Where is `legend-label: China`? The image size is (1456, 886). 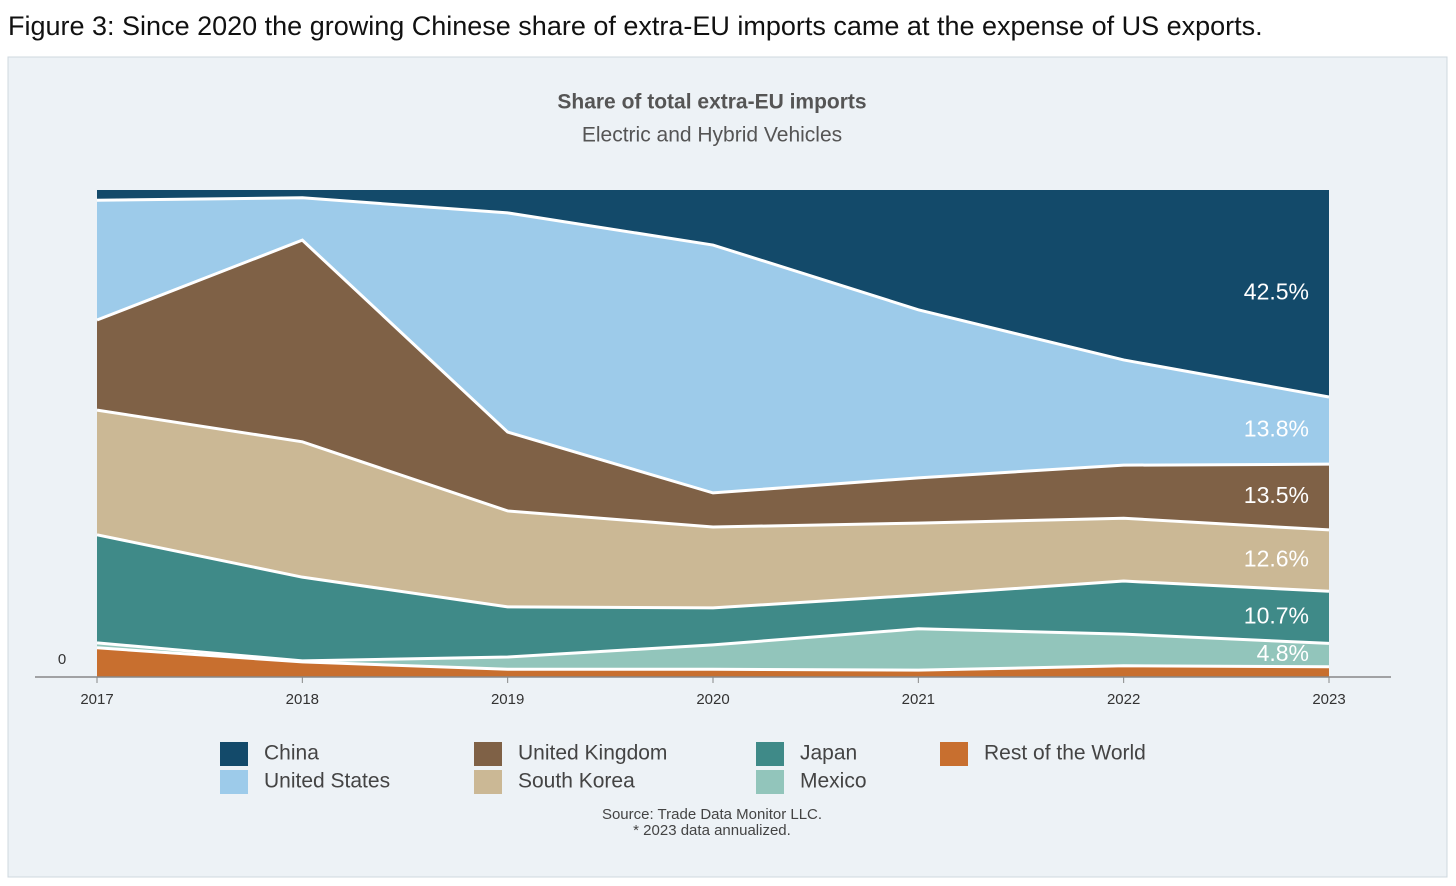 legend-label: China is located at coordinates (291, 753).